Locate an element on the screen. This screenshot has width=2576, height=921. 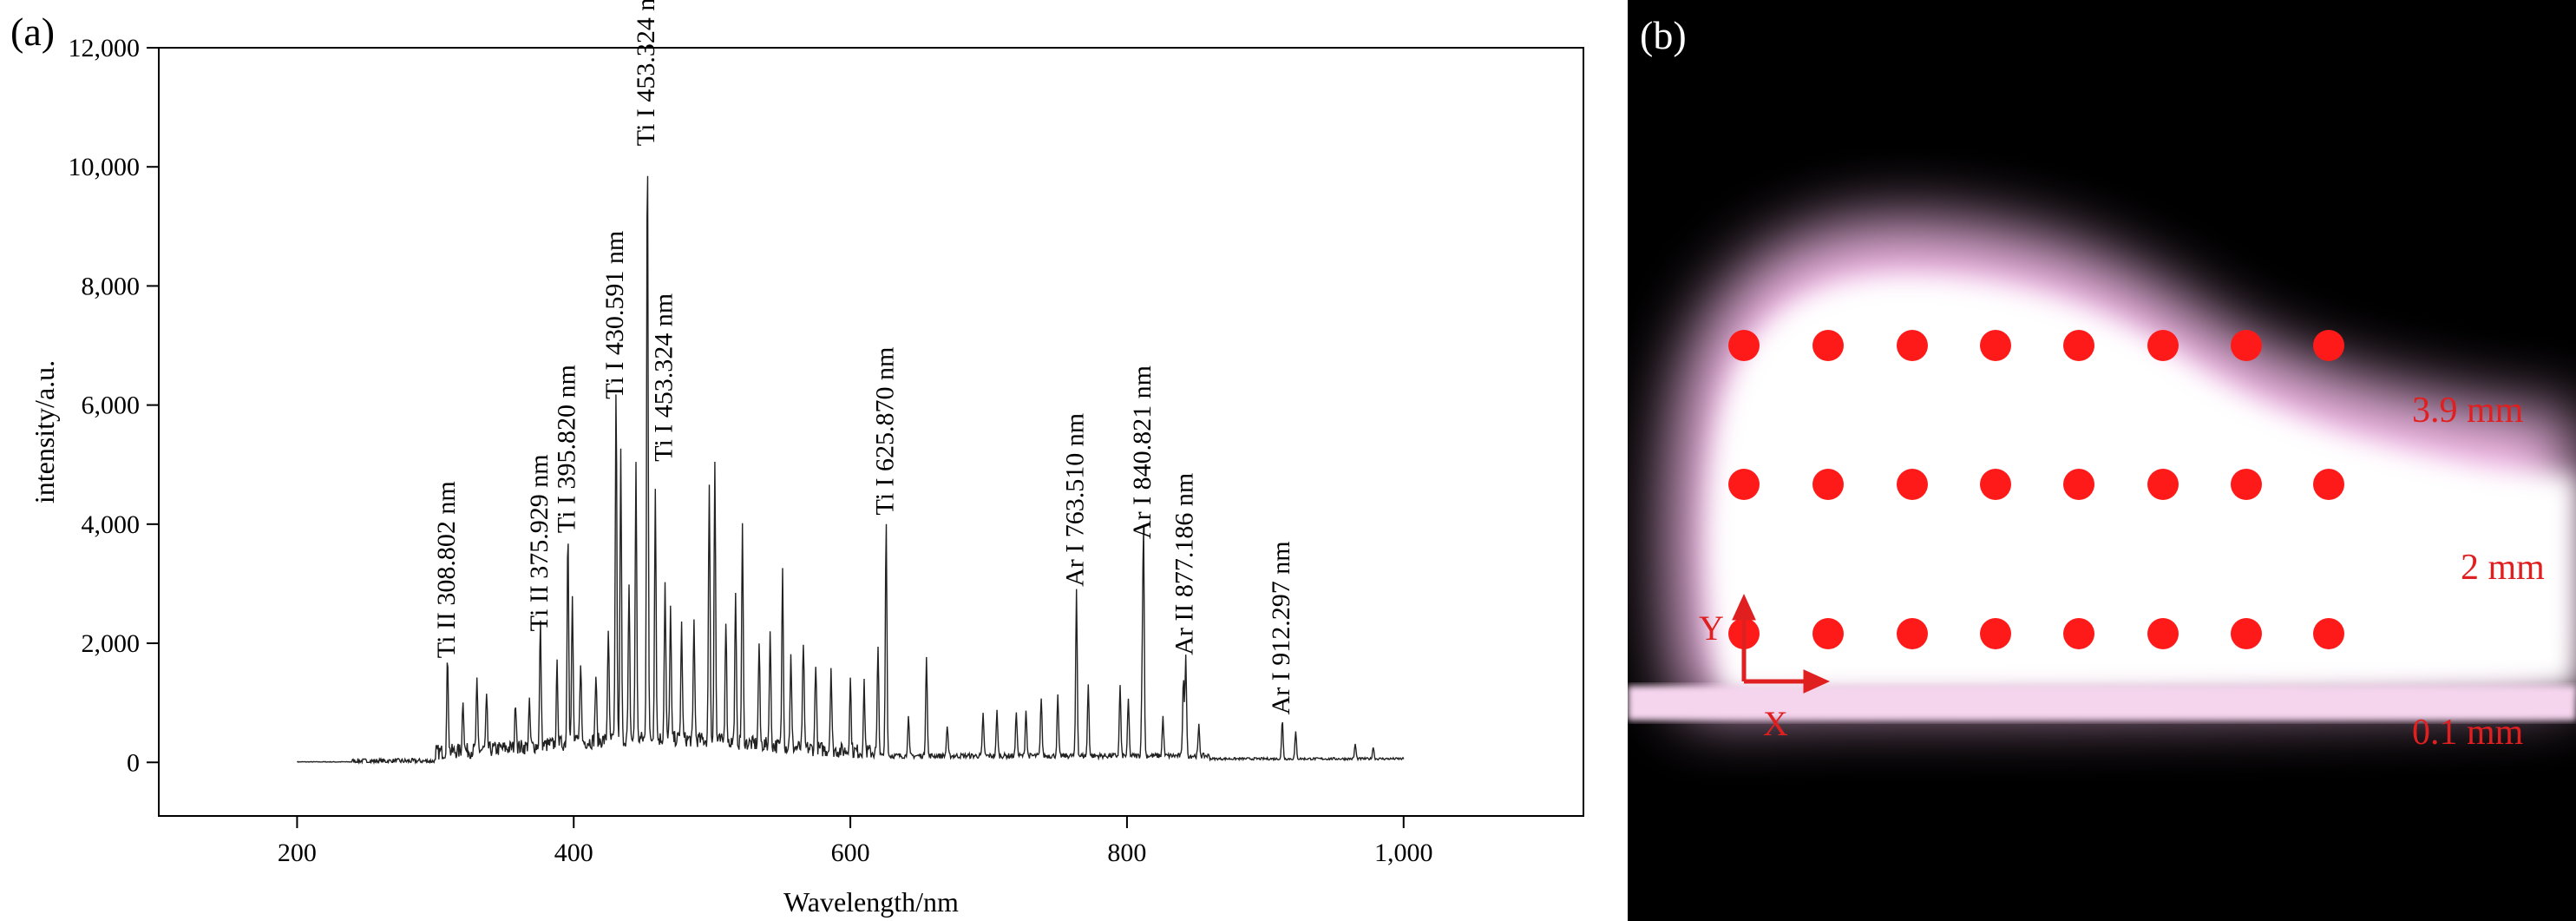
x-axis-label: Wavelength/nm is located at coordinates (871, 902).